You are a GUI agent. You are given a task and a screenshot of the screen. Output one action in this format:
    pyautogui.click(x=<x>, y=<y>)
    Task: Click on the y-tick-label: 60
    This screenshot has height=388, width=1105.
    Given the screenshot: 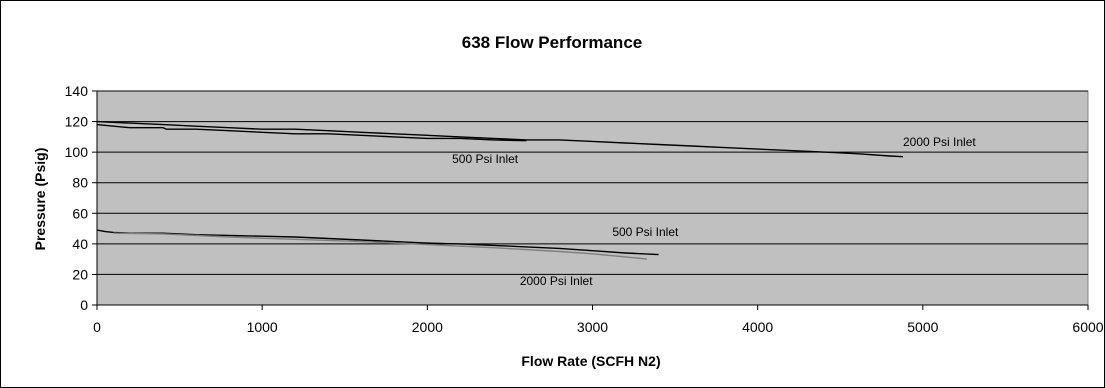 What is the action you would take?
    pyautogui.click(x=80, y=213)
    